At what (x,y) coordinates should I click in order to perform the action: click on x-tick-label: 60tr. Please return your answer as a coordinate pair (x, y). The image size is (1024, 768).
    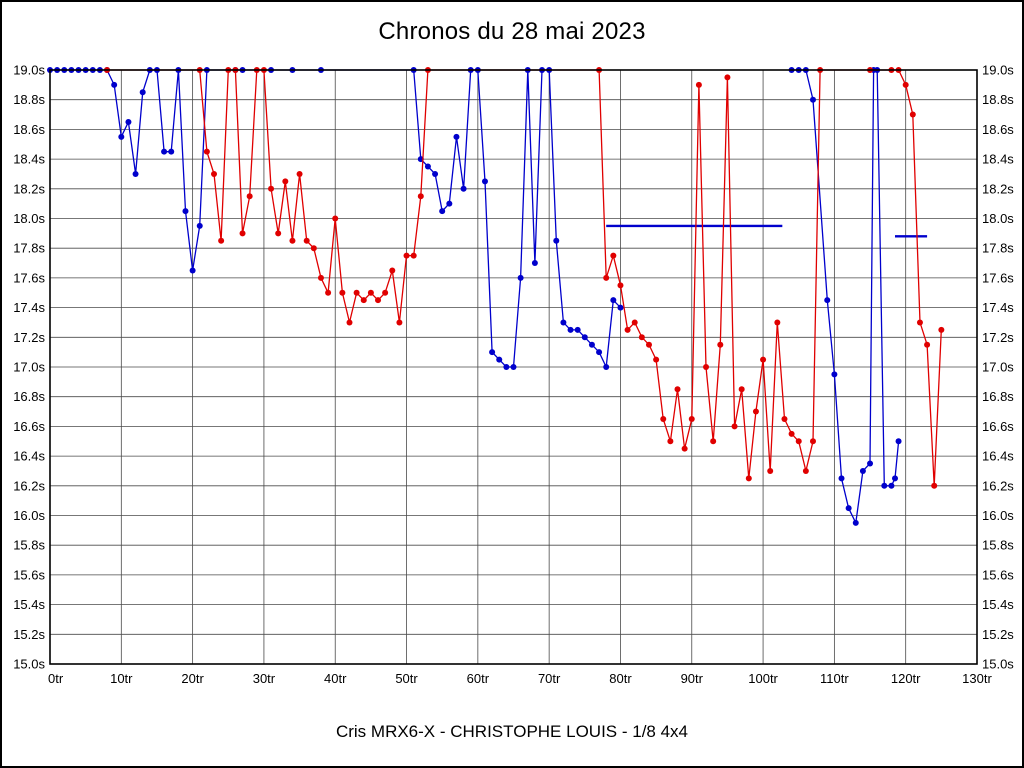
    Looking at the image, I should click on (478, 678).